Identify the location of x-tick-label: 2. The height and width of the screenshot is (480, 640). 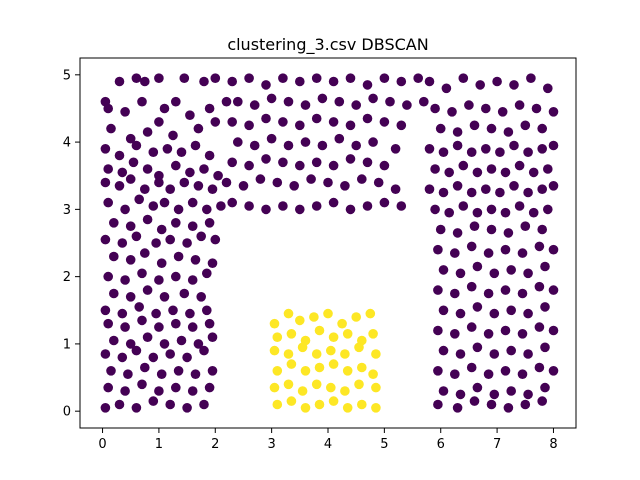
(215, 444).